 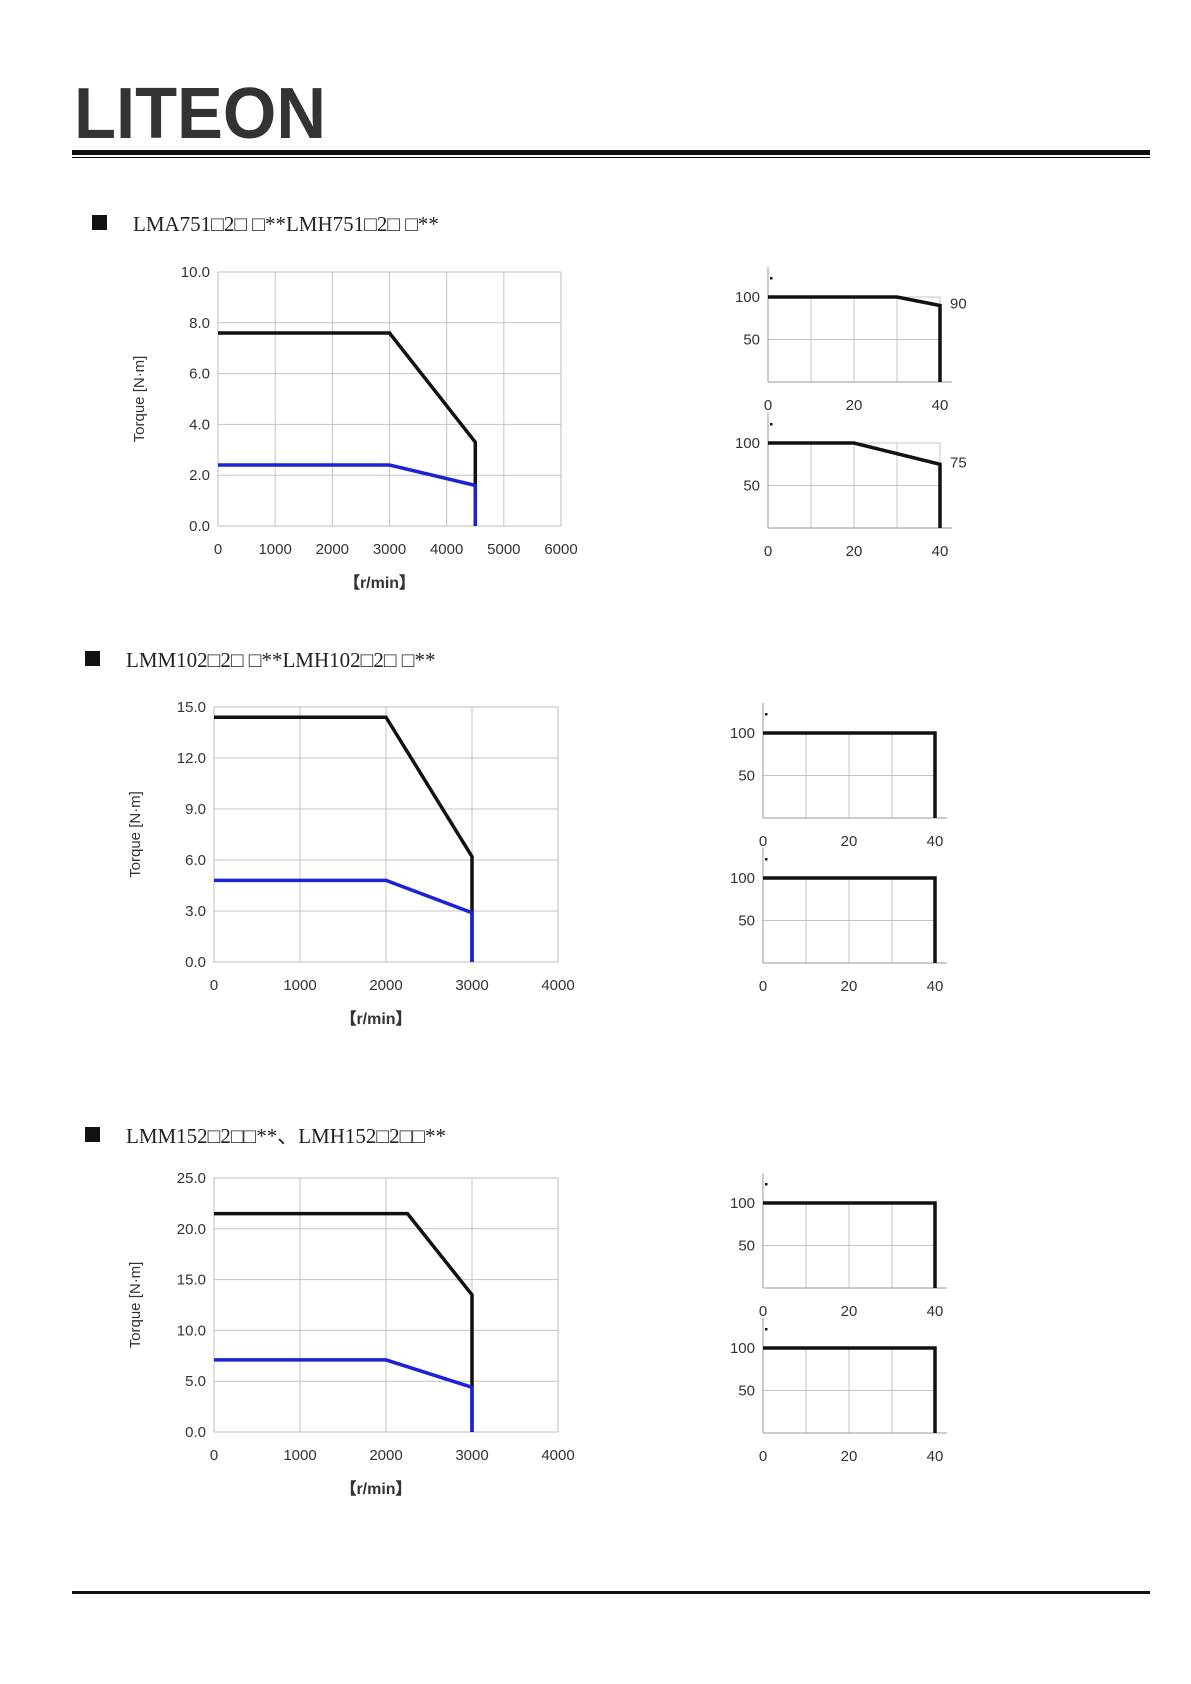 I want to click on plot-frame, so click(x=386, y=1305).